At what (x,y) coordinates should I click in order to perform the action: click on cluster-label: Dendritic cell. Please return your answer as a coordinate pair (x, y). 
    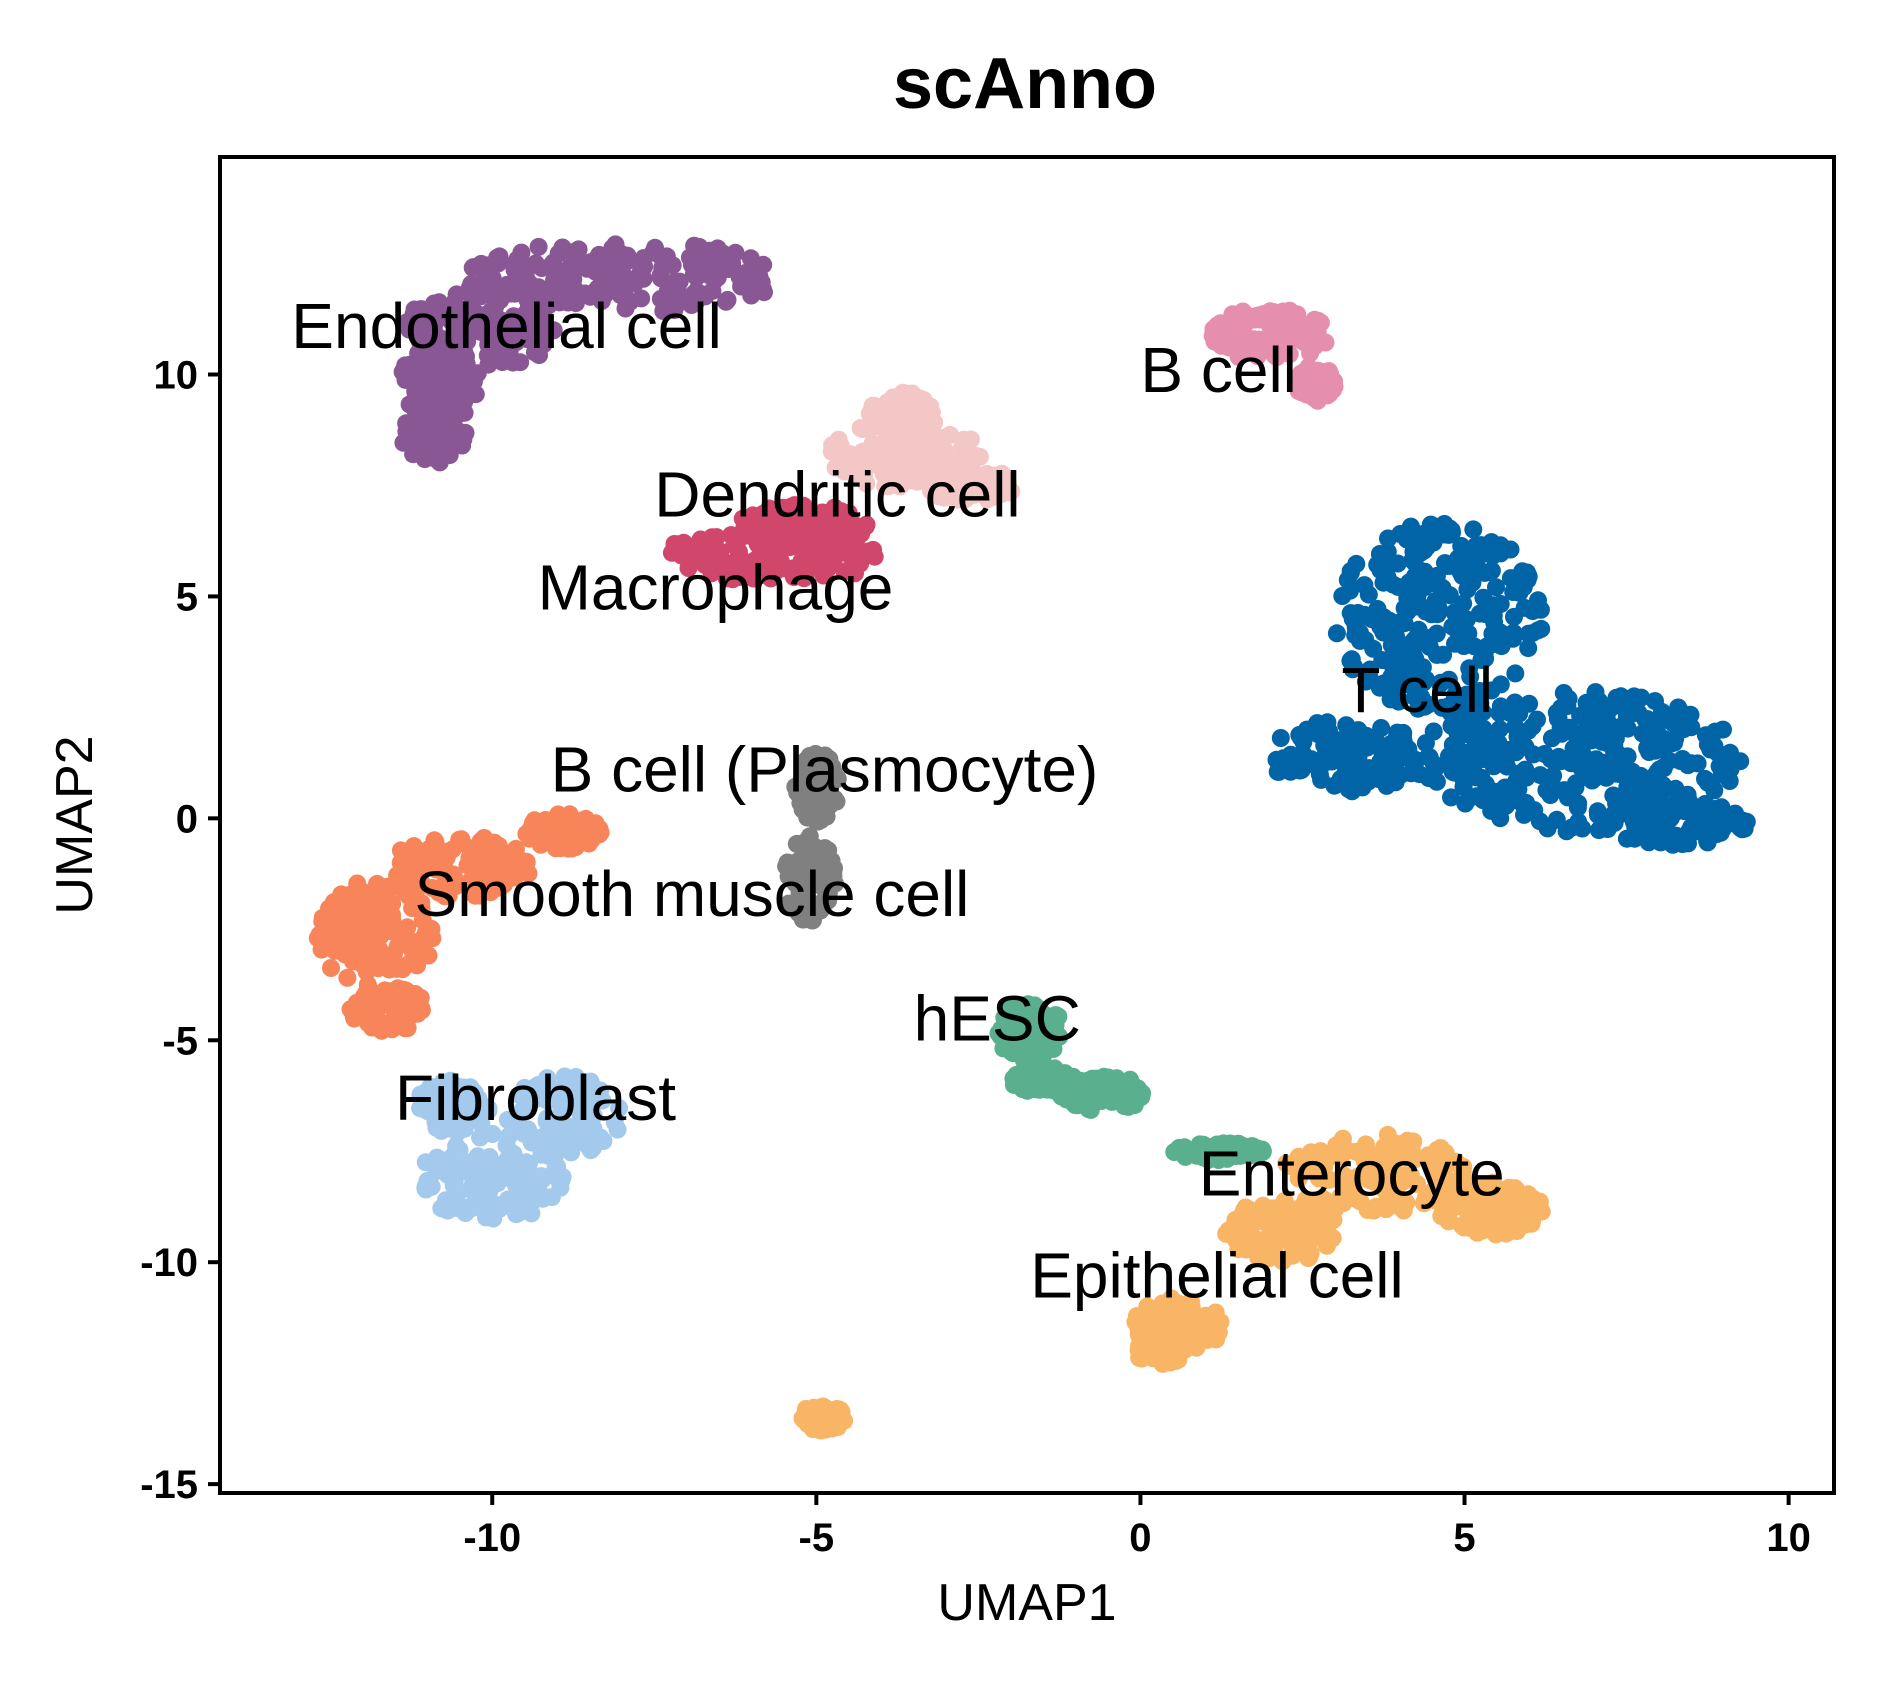
    Looking at the image, I should click on (837, 495).